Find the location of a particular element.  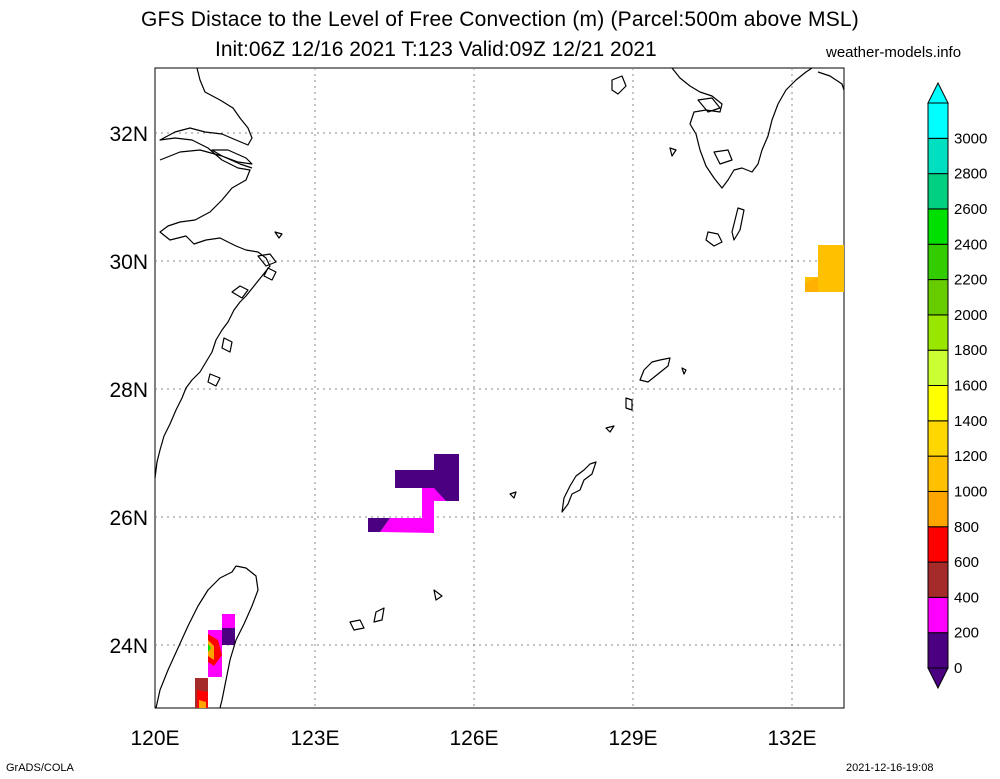

patch-purple-taiwan is located at coordinates (228, 636).